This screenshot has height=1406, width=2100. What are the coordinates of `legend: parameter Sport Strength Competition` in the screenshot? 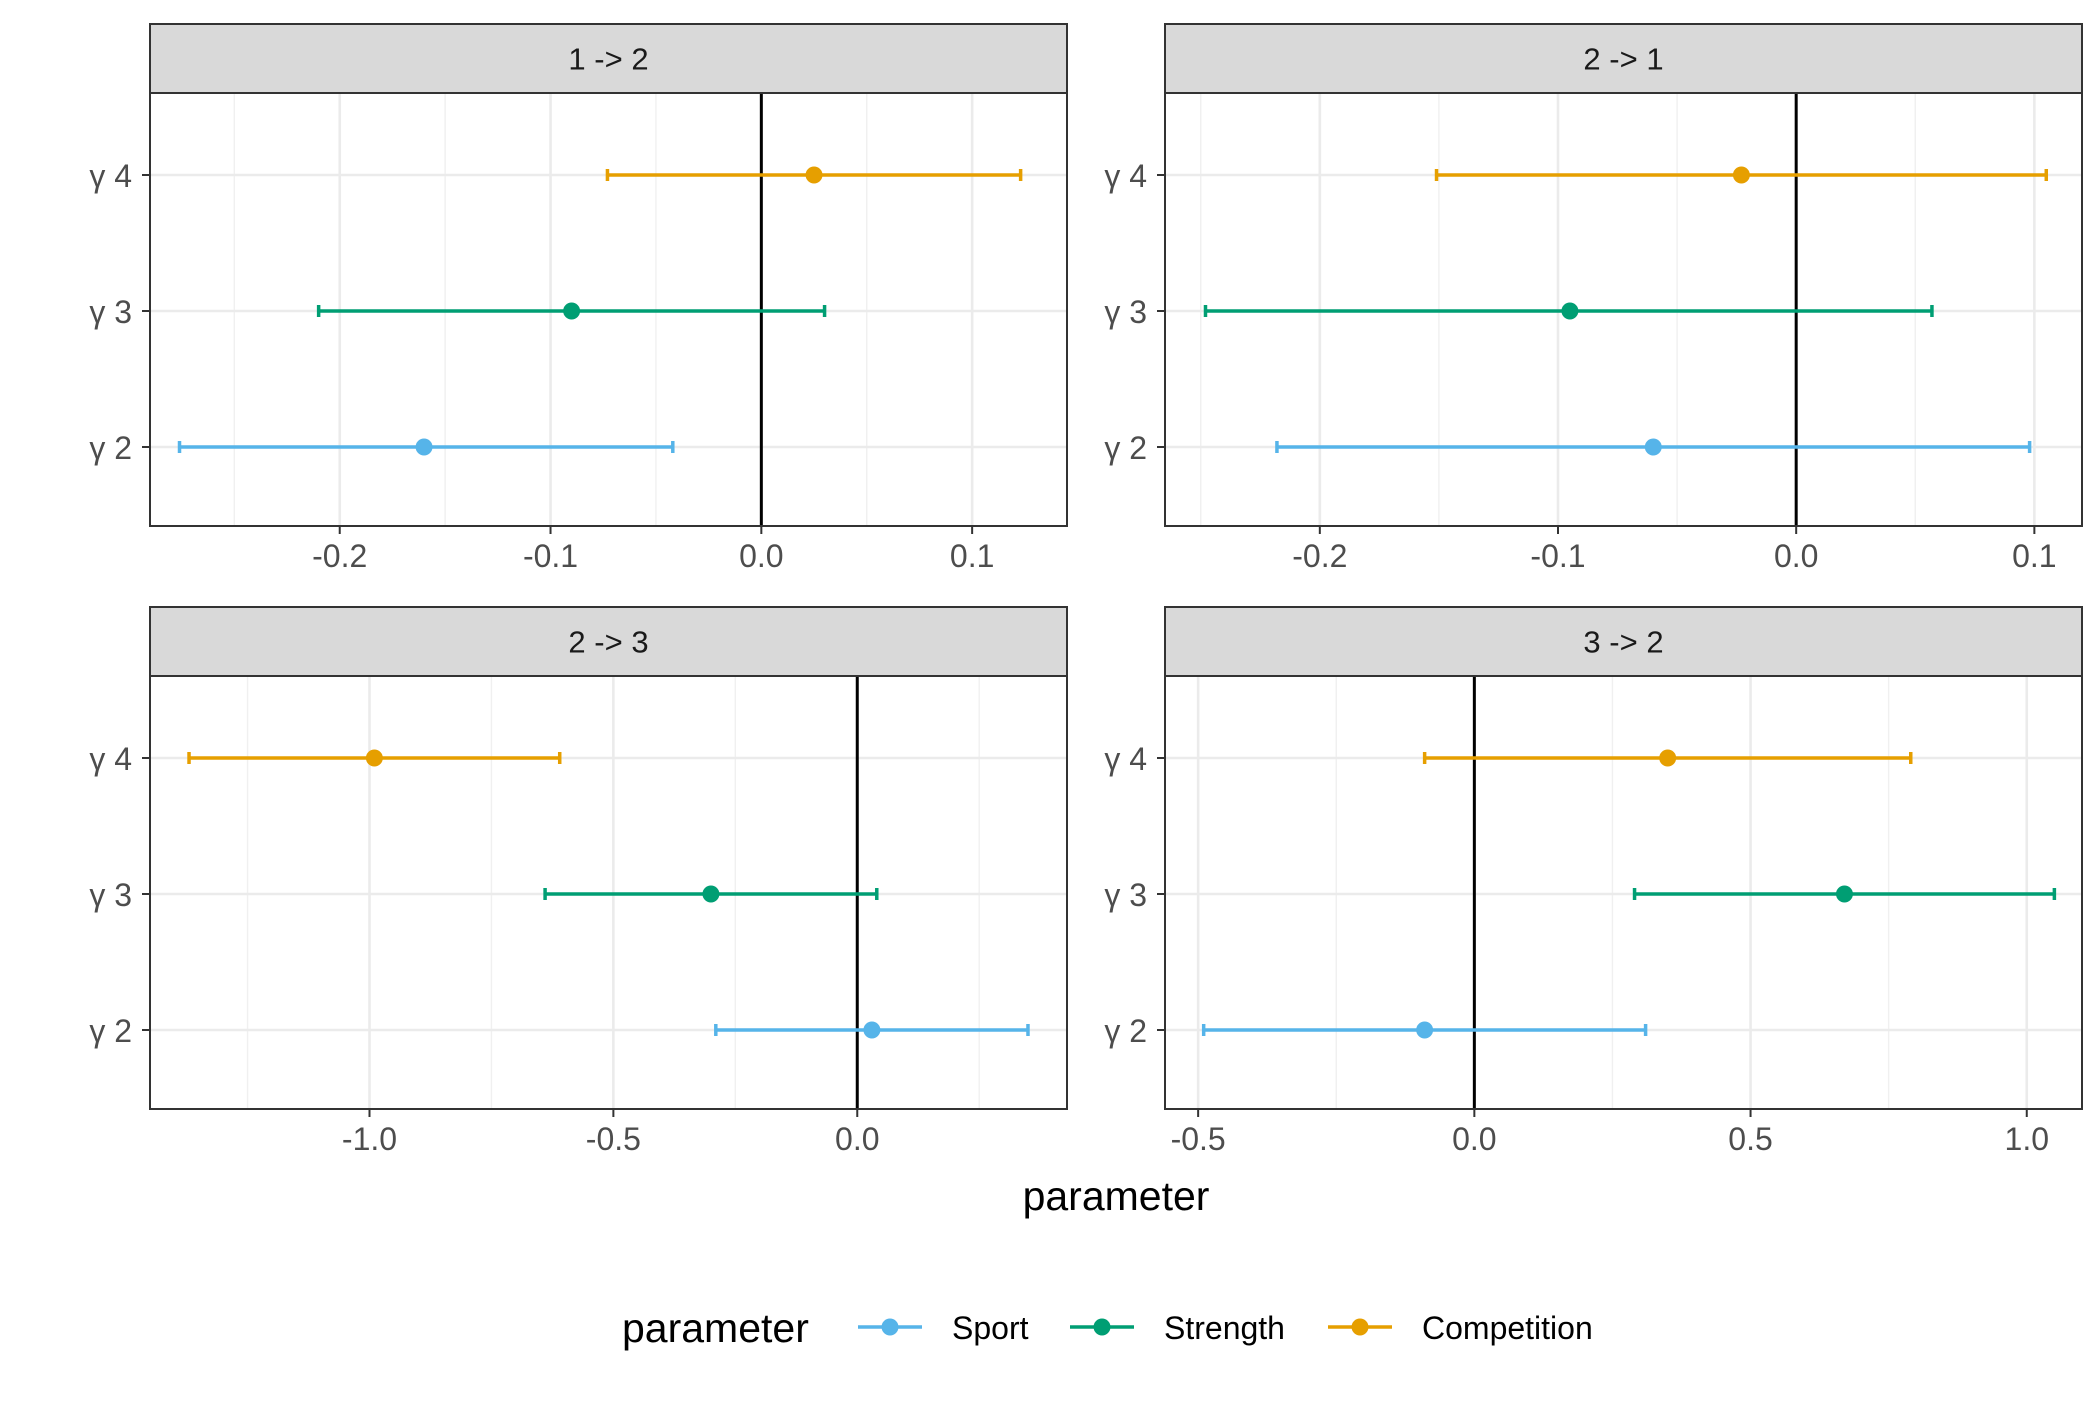 It's located at (1107, 1328).